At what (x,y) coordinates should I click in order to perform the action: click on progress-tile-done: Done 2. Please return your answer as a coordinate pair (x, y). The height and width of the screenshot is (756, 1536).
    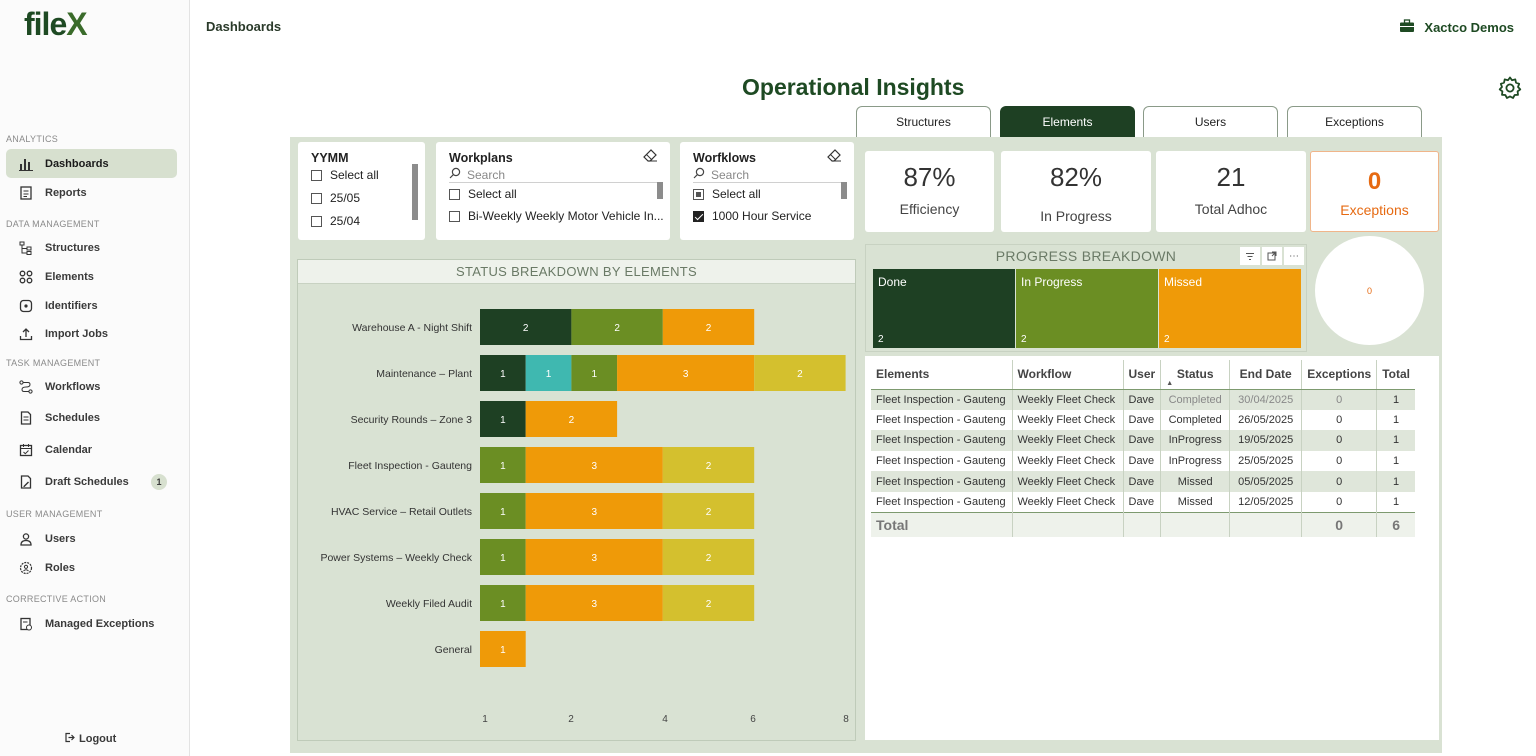
    Looking at the image, I should click on (944, 308).